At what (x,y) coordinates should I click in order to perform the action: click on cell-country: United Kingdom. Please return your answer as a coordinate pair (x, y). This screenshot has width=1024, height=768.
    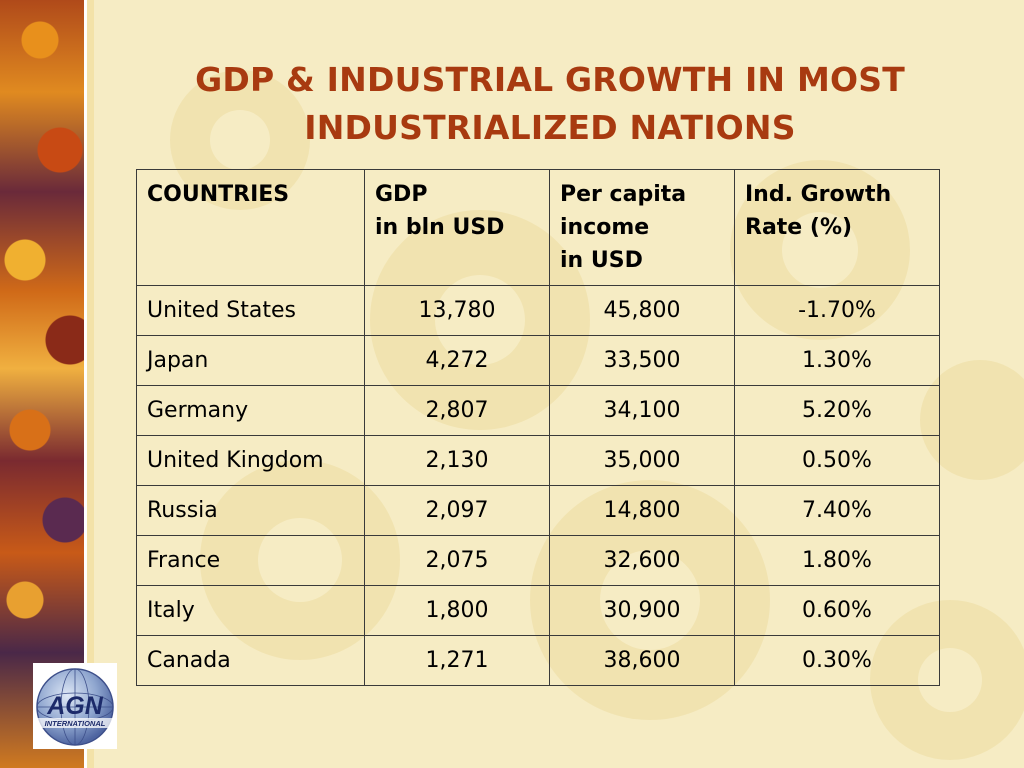
    Looking at the image, I should click on (250, 460).